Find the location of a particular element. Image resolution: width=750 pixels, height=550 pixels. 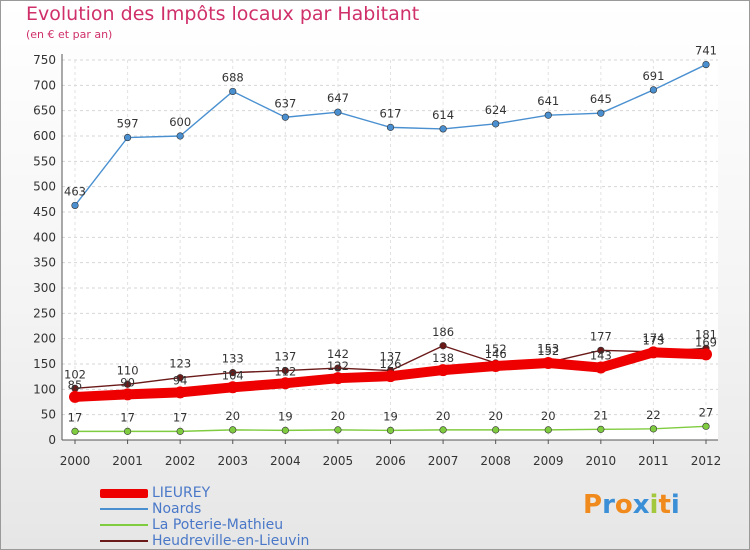

data-label-lieurey: 126 is located at coordinates (391, 364).